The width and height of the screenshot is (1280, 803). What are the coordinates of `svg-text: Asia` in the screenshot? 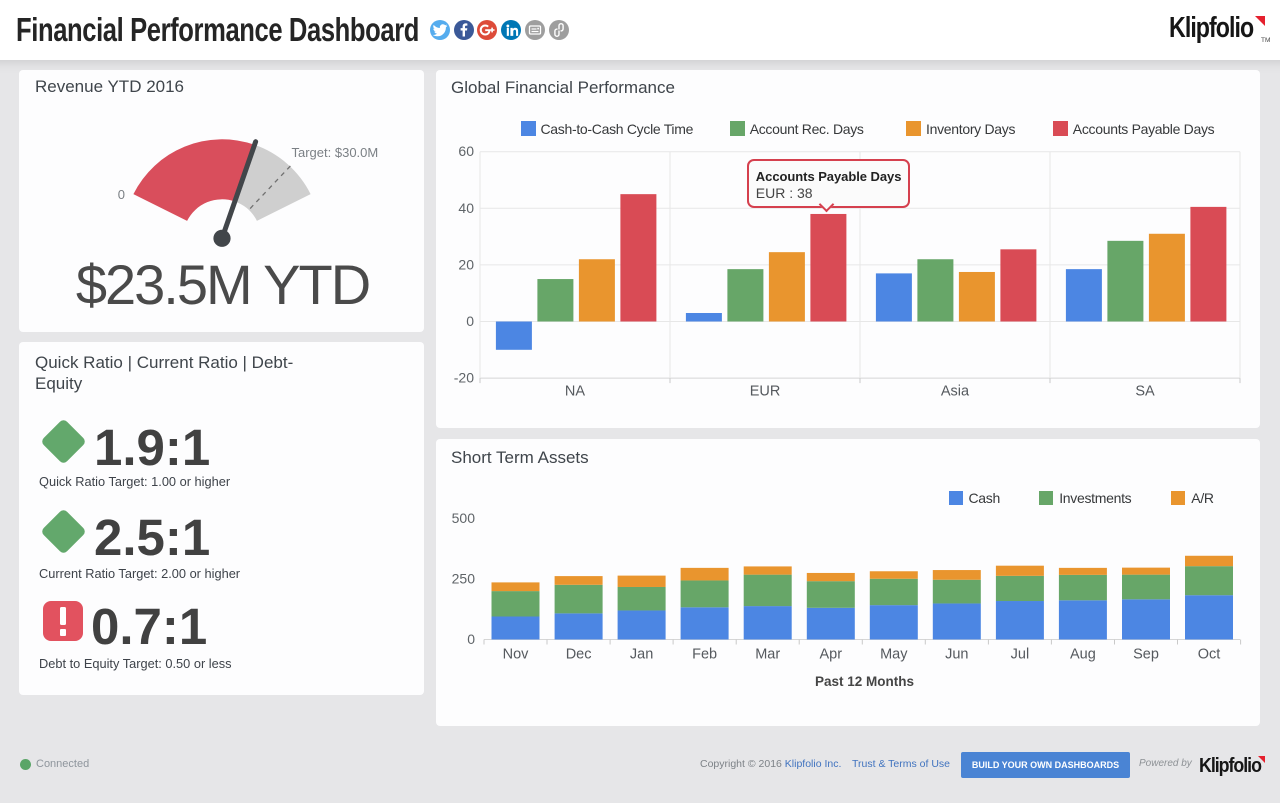 It's located at (955, 392).